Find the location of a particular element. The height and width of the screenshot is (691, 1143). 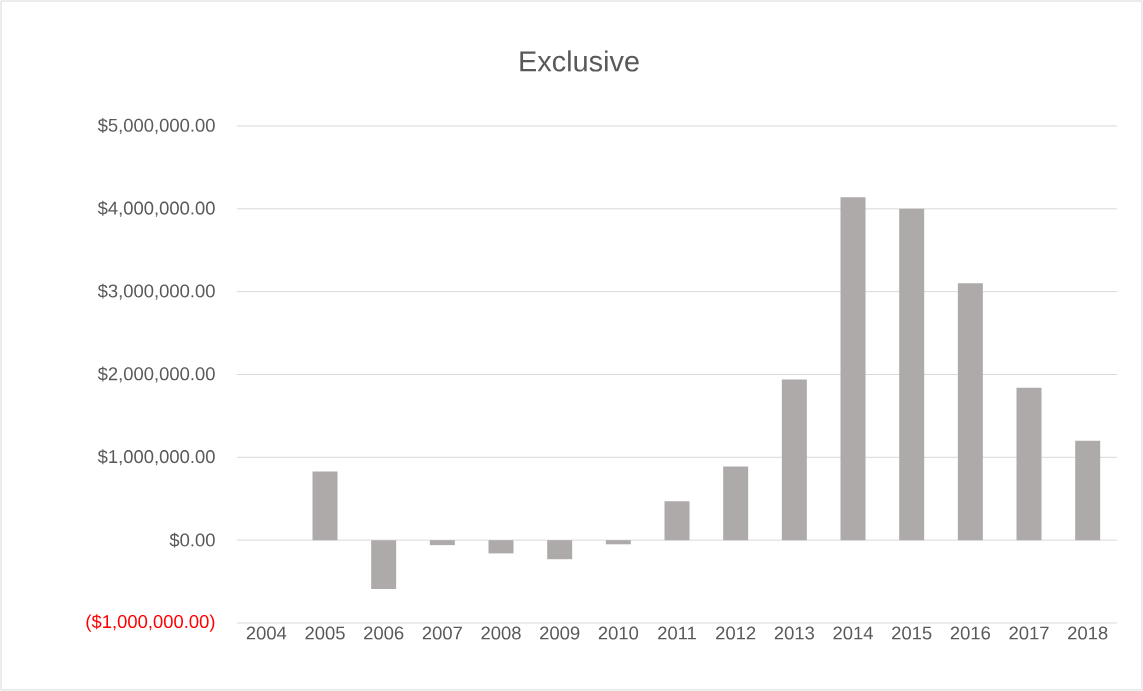

y-tick-label: ($1,000,000.00) is located at coordinates (150, 623).